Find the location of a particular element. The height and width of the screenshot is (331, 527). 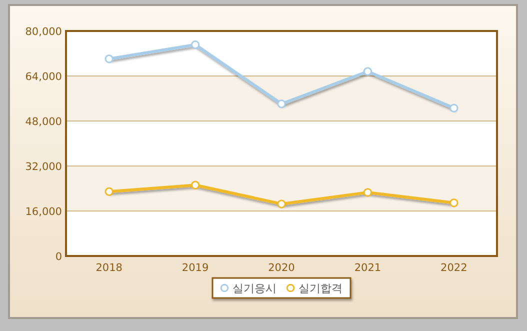

x-tick-label: 2022 is located at coordinates (454, 268).